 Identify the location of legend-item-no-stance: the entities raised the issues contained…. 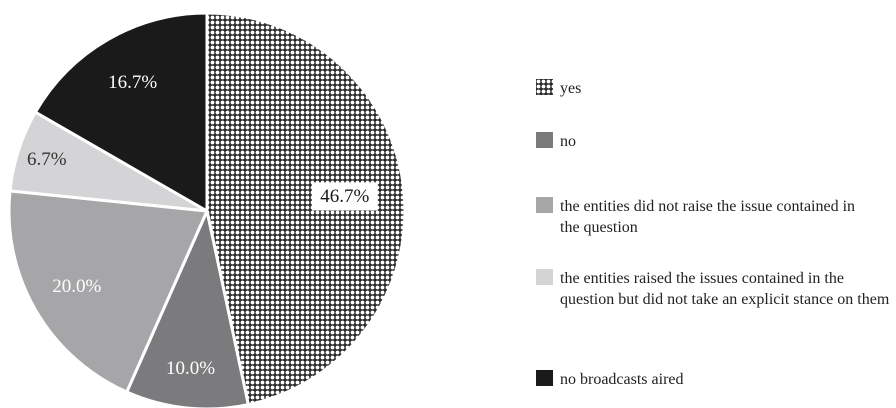
(715, 289).